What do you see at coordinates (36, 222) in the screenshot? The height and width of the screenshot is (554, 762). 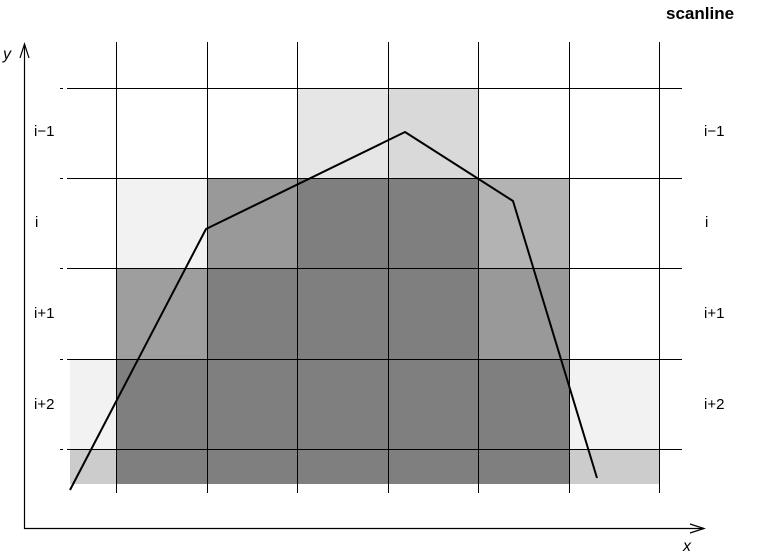 I see `row-label-left: i` at bounding box center [36, 222].